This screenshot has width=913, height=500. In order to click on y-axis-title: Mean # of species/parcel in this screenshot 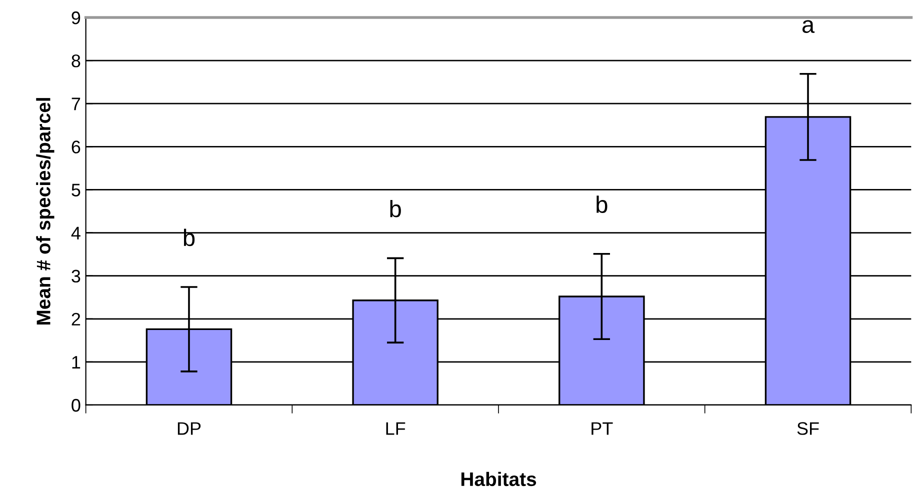, I will do `click(45, 211)`.